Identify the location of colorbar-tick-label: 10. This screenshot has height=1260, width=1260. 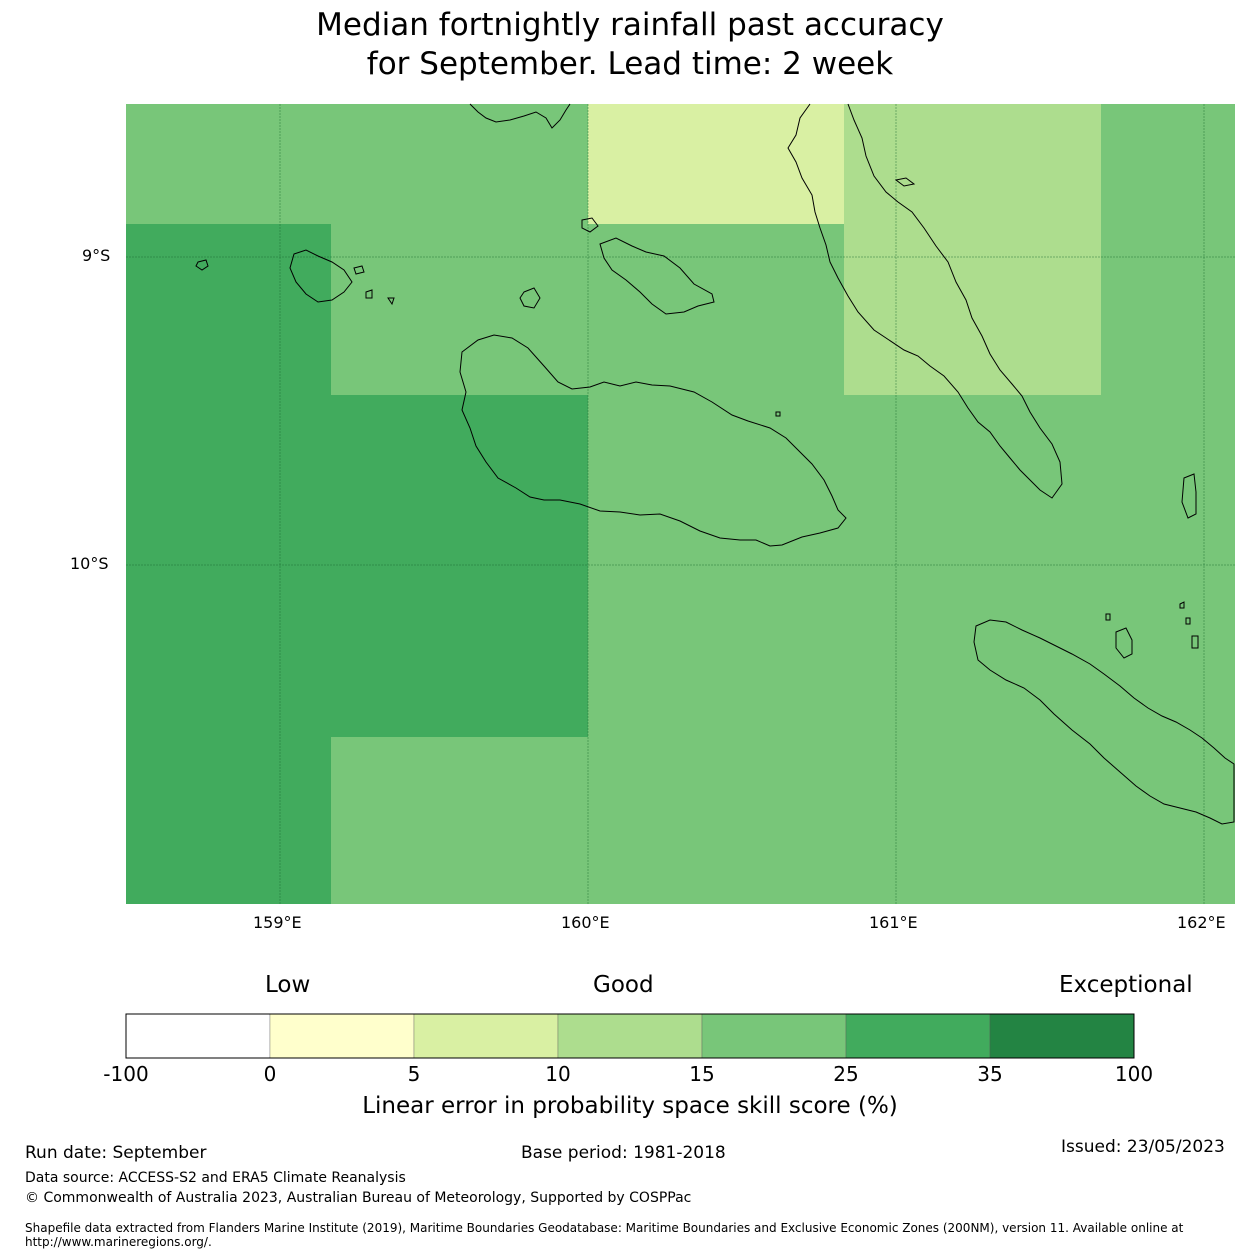
(558, 1074).